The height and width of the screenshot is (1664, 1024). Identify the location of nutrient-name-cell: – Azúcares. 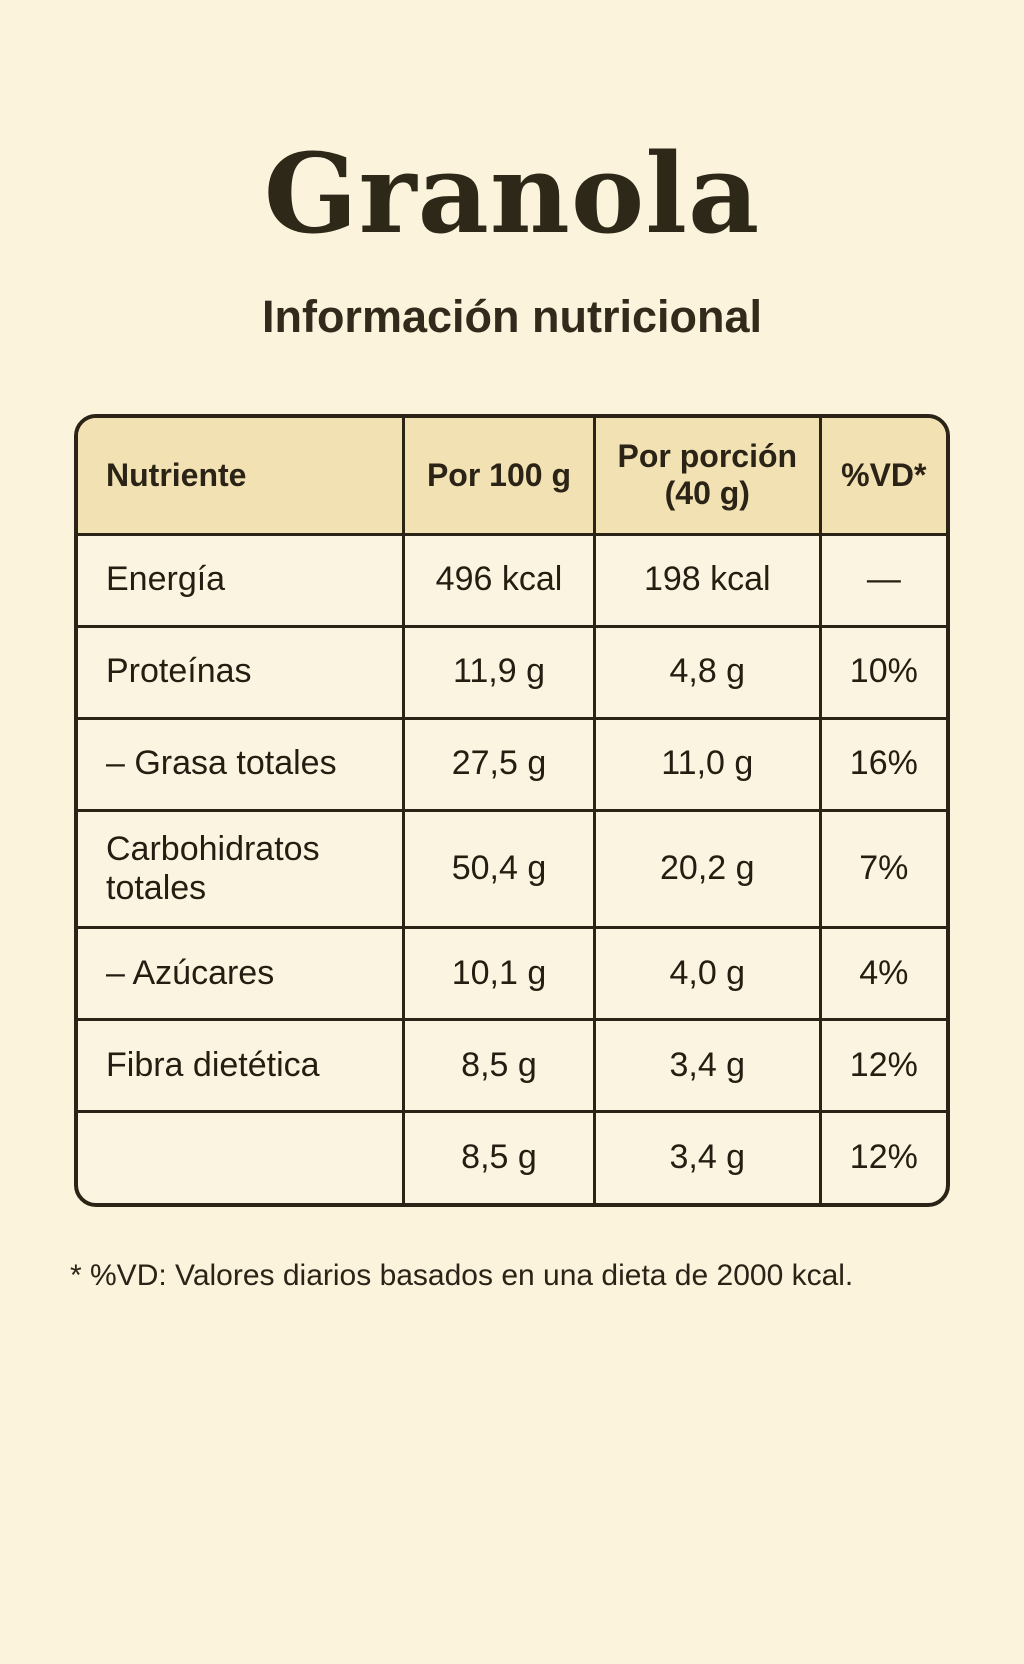
(241, 974).